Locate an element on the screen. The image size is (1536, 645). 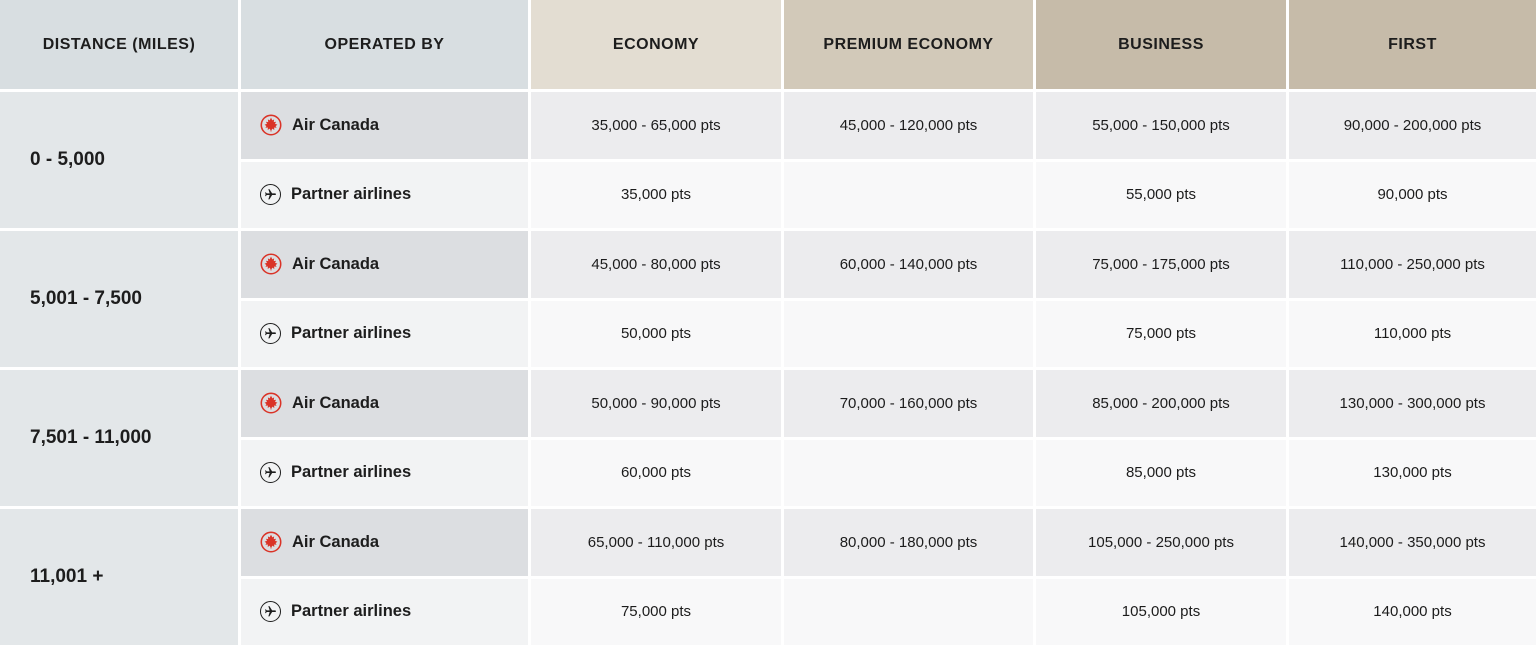
distance-cell: 11,001 + is located at coordinates (119, 577).